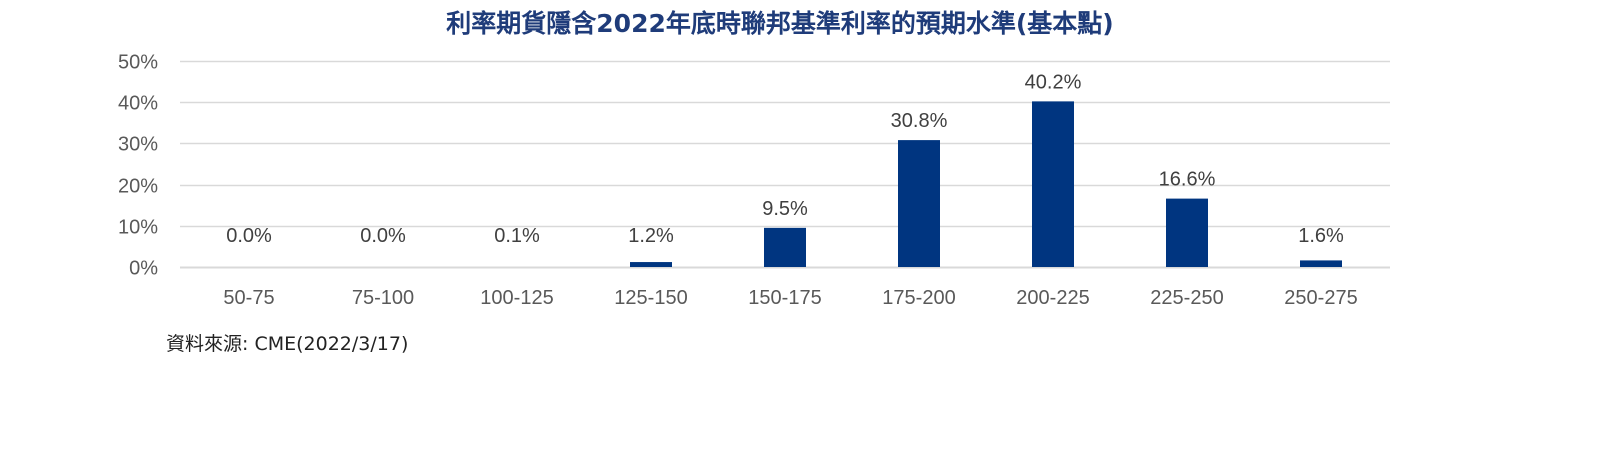 Image resolution: width=1602 pixels, height=459 pixels. What do you see at coordinates (517, 236) in the screenshot?
I see `data-label: 0.1%` at bounding box center [517, 236].